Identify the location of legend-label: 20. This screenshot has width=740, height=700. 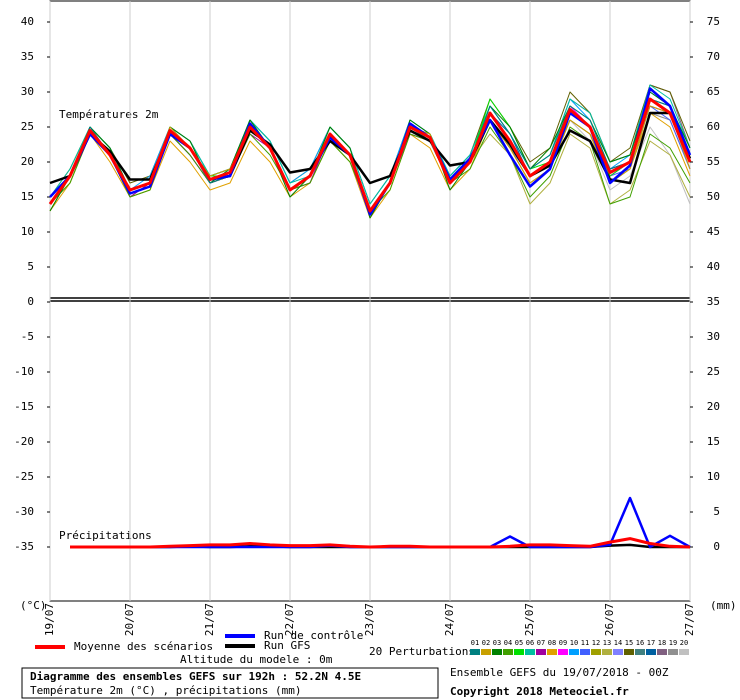
(684, 643).